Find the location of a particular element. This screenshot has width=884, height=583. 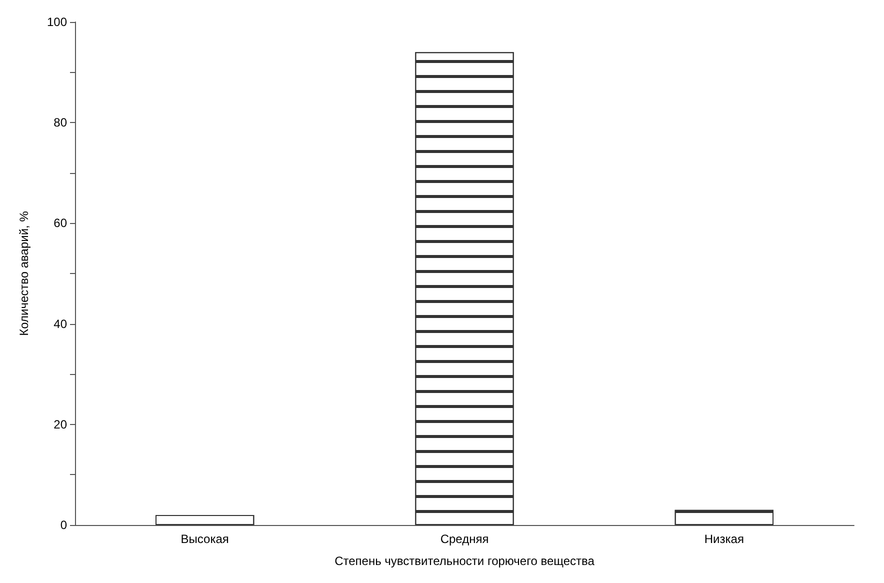

y-tick-label: 20 is located at coordinates (61, 424).